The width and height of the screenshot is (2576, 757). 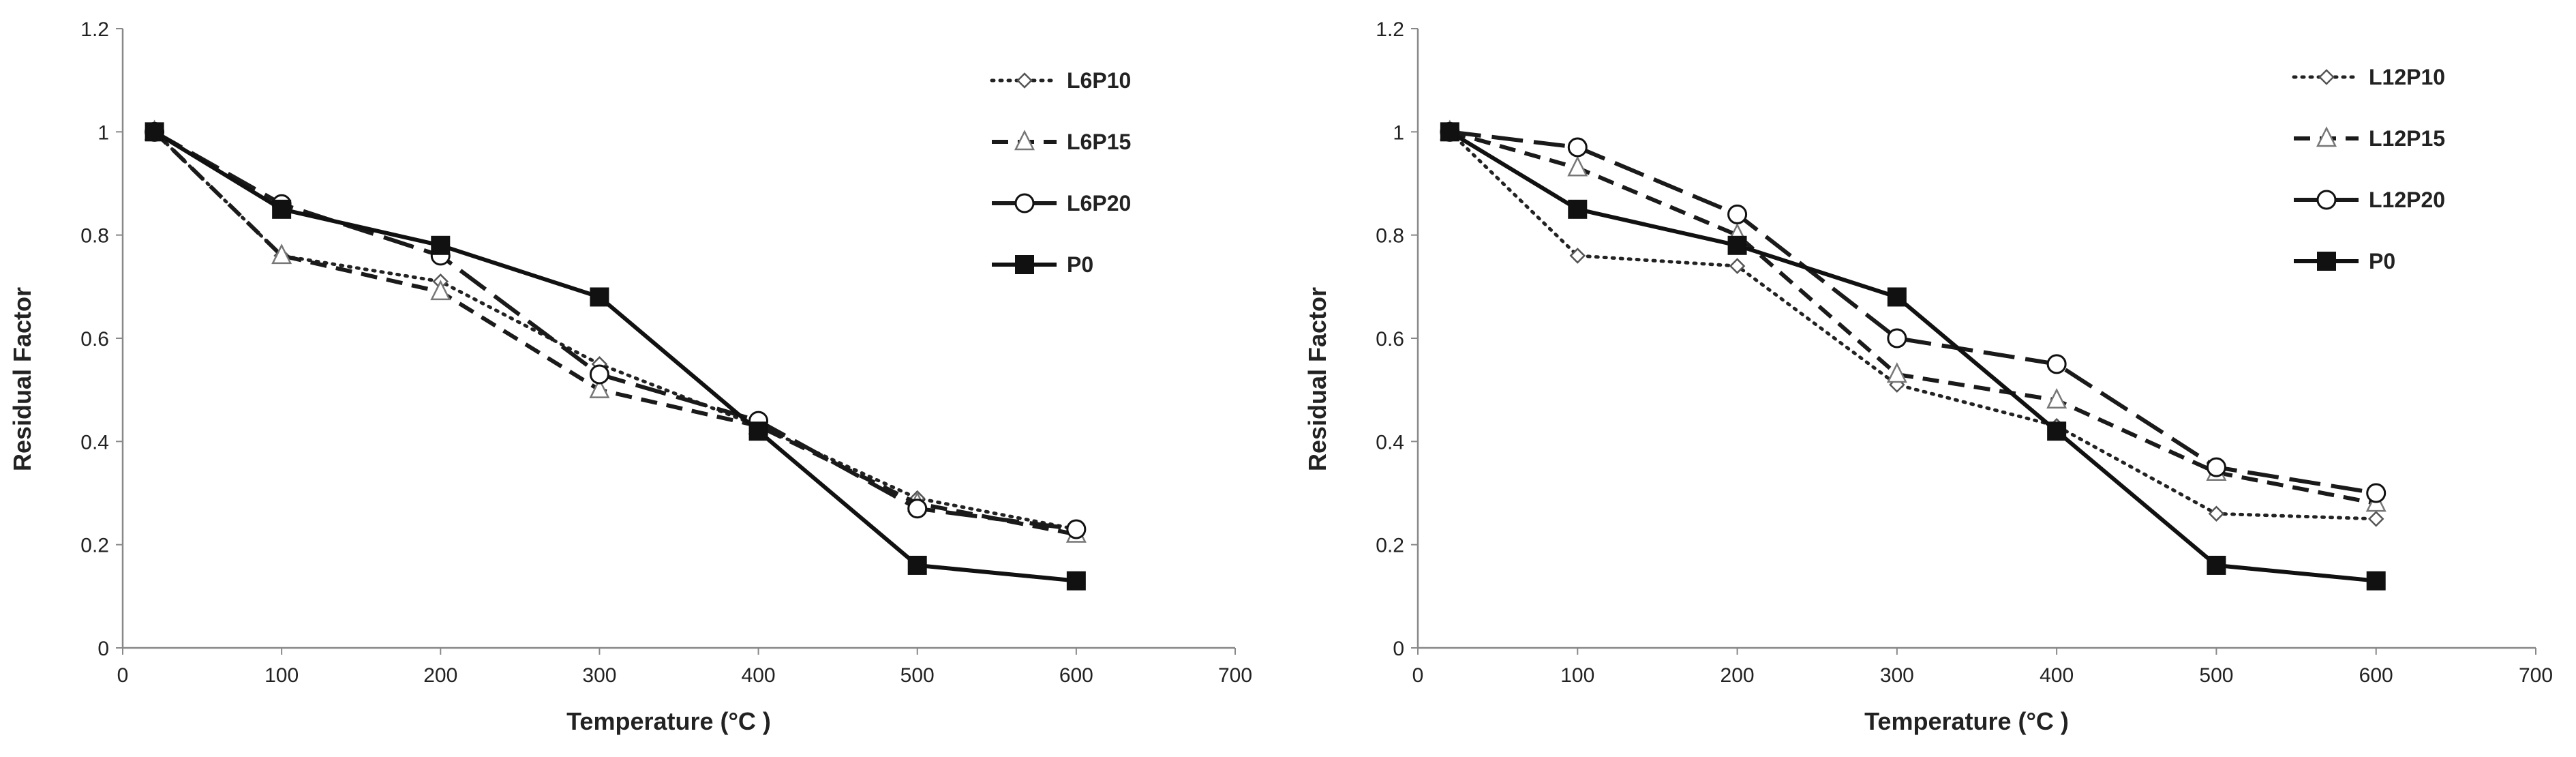 What do you see at coordinates (2326, 136) in the screenshot?
I see `legend-marker-l12p15` at bounding box center [2326, 136].